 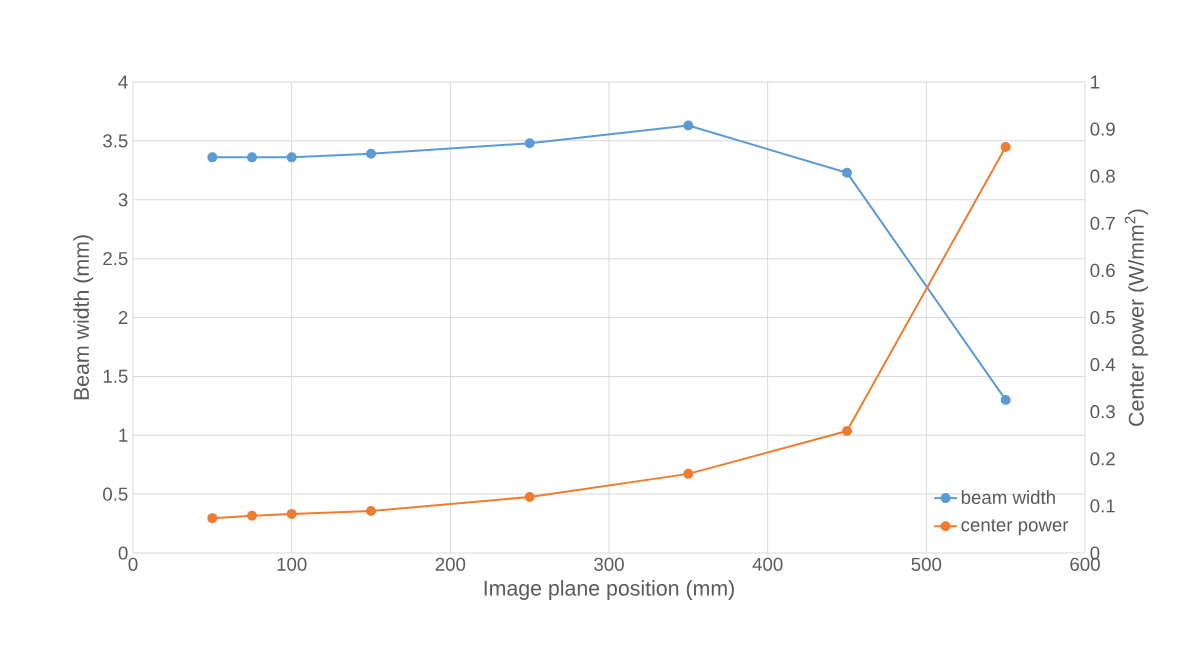 What do you see at coordinates (1102, 129) in the screenshot?
I see `y2-tick-label: 0.9` at bounding box center [1102, 129].